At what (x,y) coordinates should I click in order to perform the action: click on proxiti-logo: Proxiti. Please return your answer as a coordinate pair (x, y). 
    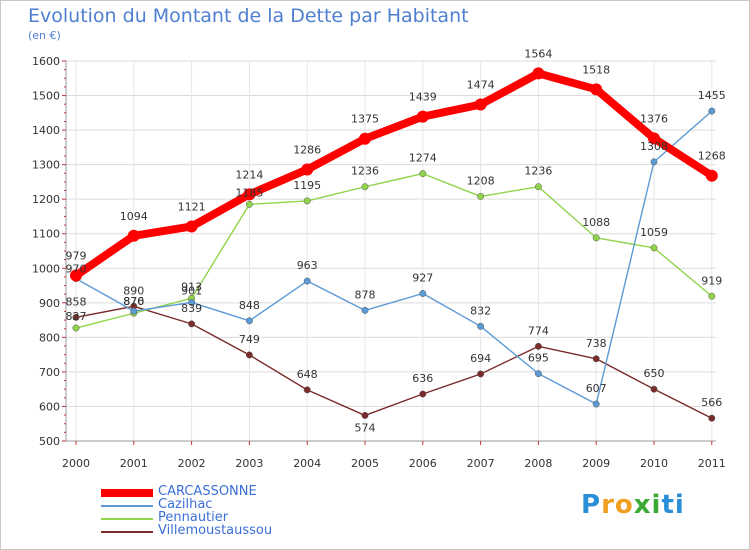
    Looking at the image, I should click on (633, 505).